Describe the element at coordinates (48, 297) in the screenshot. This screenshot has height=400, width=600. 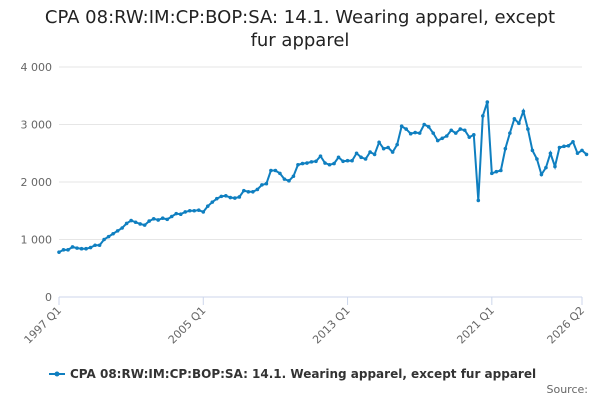
I see `y-tick-label: 0` at that location.